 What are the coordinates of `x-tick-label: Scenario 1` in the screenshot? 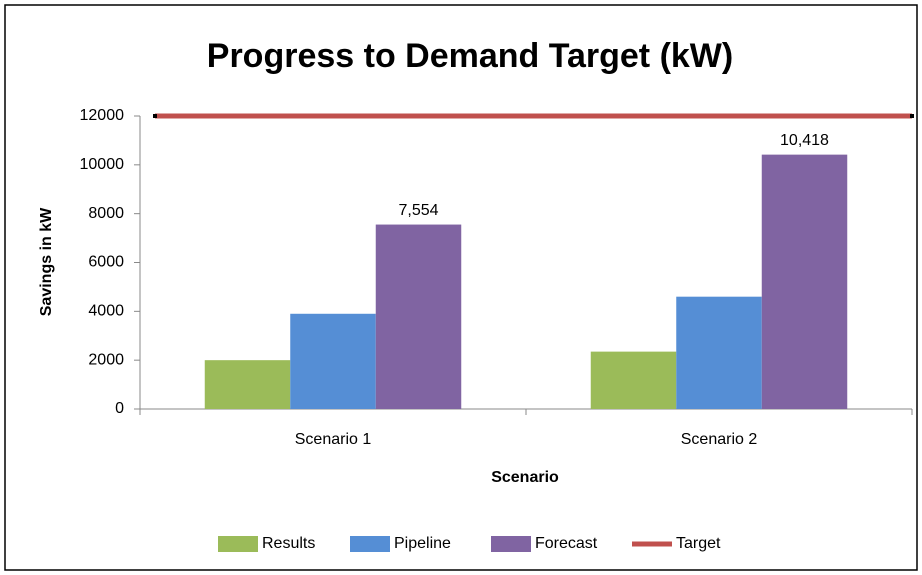 It's located at (333, 439).